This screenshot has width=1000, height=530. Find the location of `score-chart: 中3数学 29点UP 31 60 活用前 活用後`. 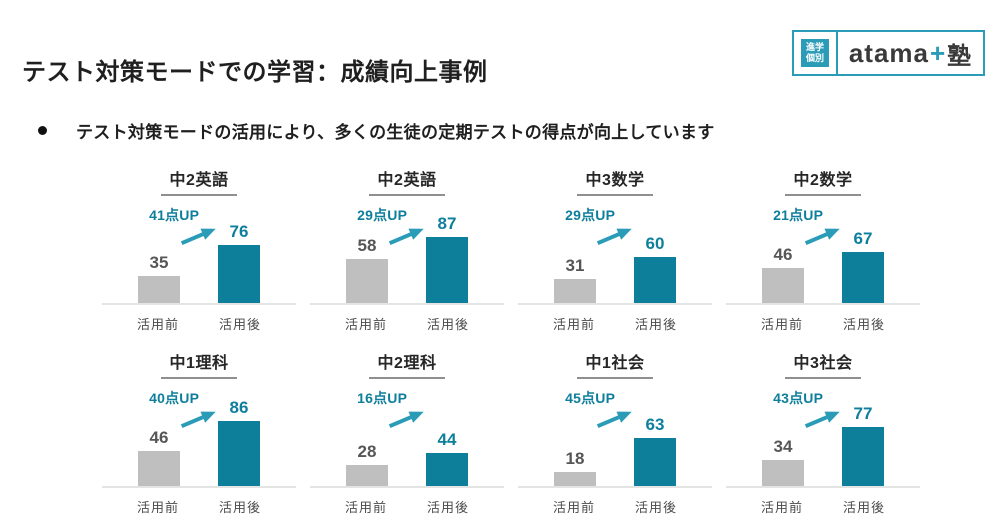

score-chart: 中3数学 29点UP 31 60 活用前 活用後 is located at coordinates (615, 249).